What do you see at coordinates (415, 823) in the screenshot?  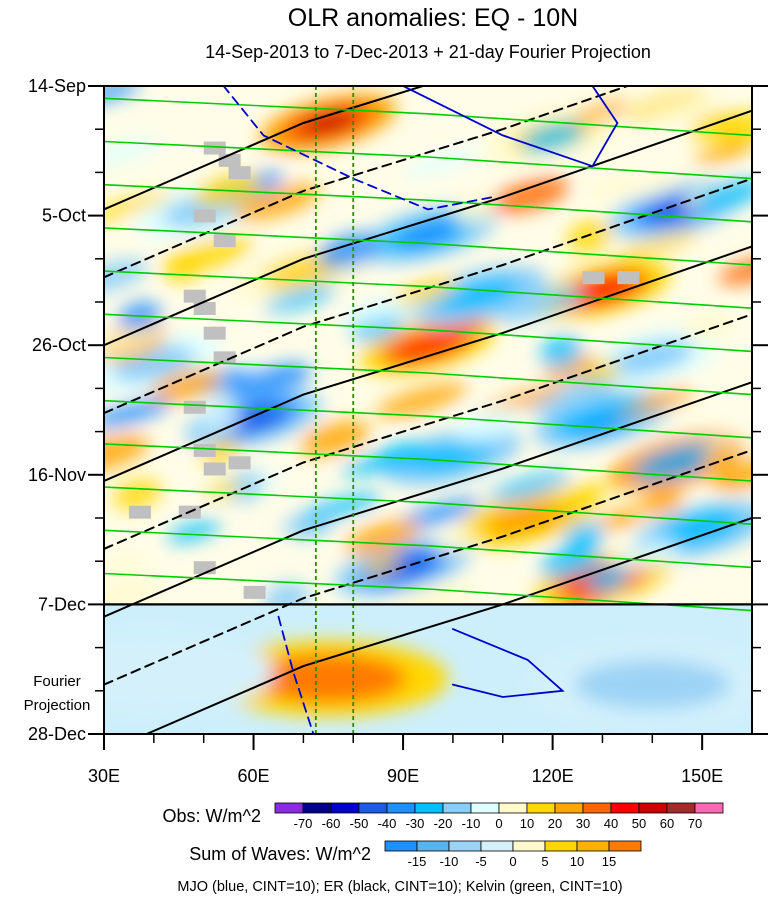 I see `colorbar-tick-label: -30` at bounding box center [415, 823].